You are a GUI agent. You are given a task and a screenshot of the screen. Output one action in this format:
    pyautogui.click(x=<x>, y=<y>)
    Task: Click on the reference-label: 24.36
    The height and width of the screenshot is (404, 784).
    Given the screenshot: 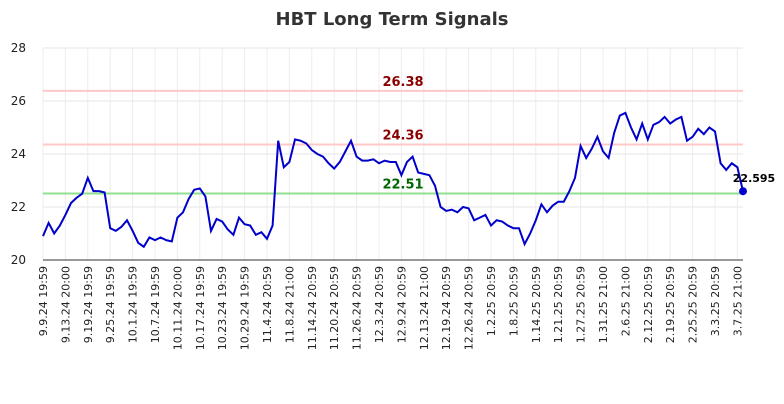 What is the action you would take?
    pyautogui.click(x=402, y=135)
    